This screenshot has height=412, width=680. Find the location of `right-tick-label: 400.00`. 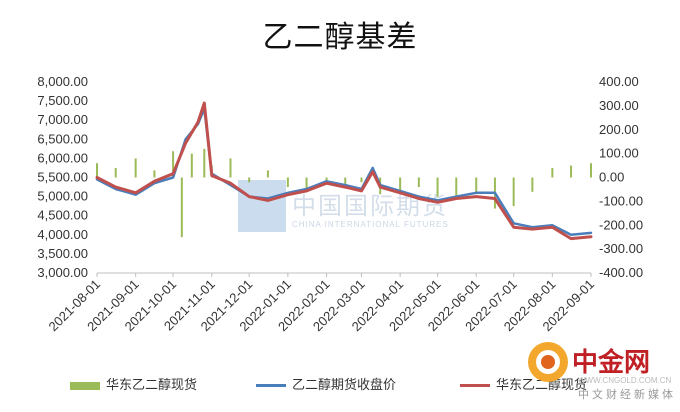

right-tick-label: 400.00 is located at coordinates (619, 81).